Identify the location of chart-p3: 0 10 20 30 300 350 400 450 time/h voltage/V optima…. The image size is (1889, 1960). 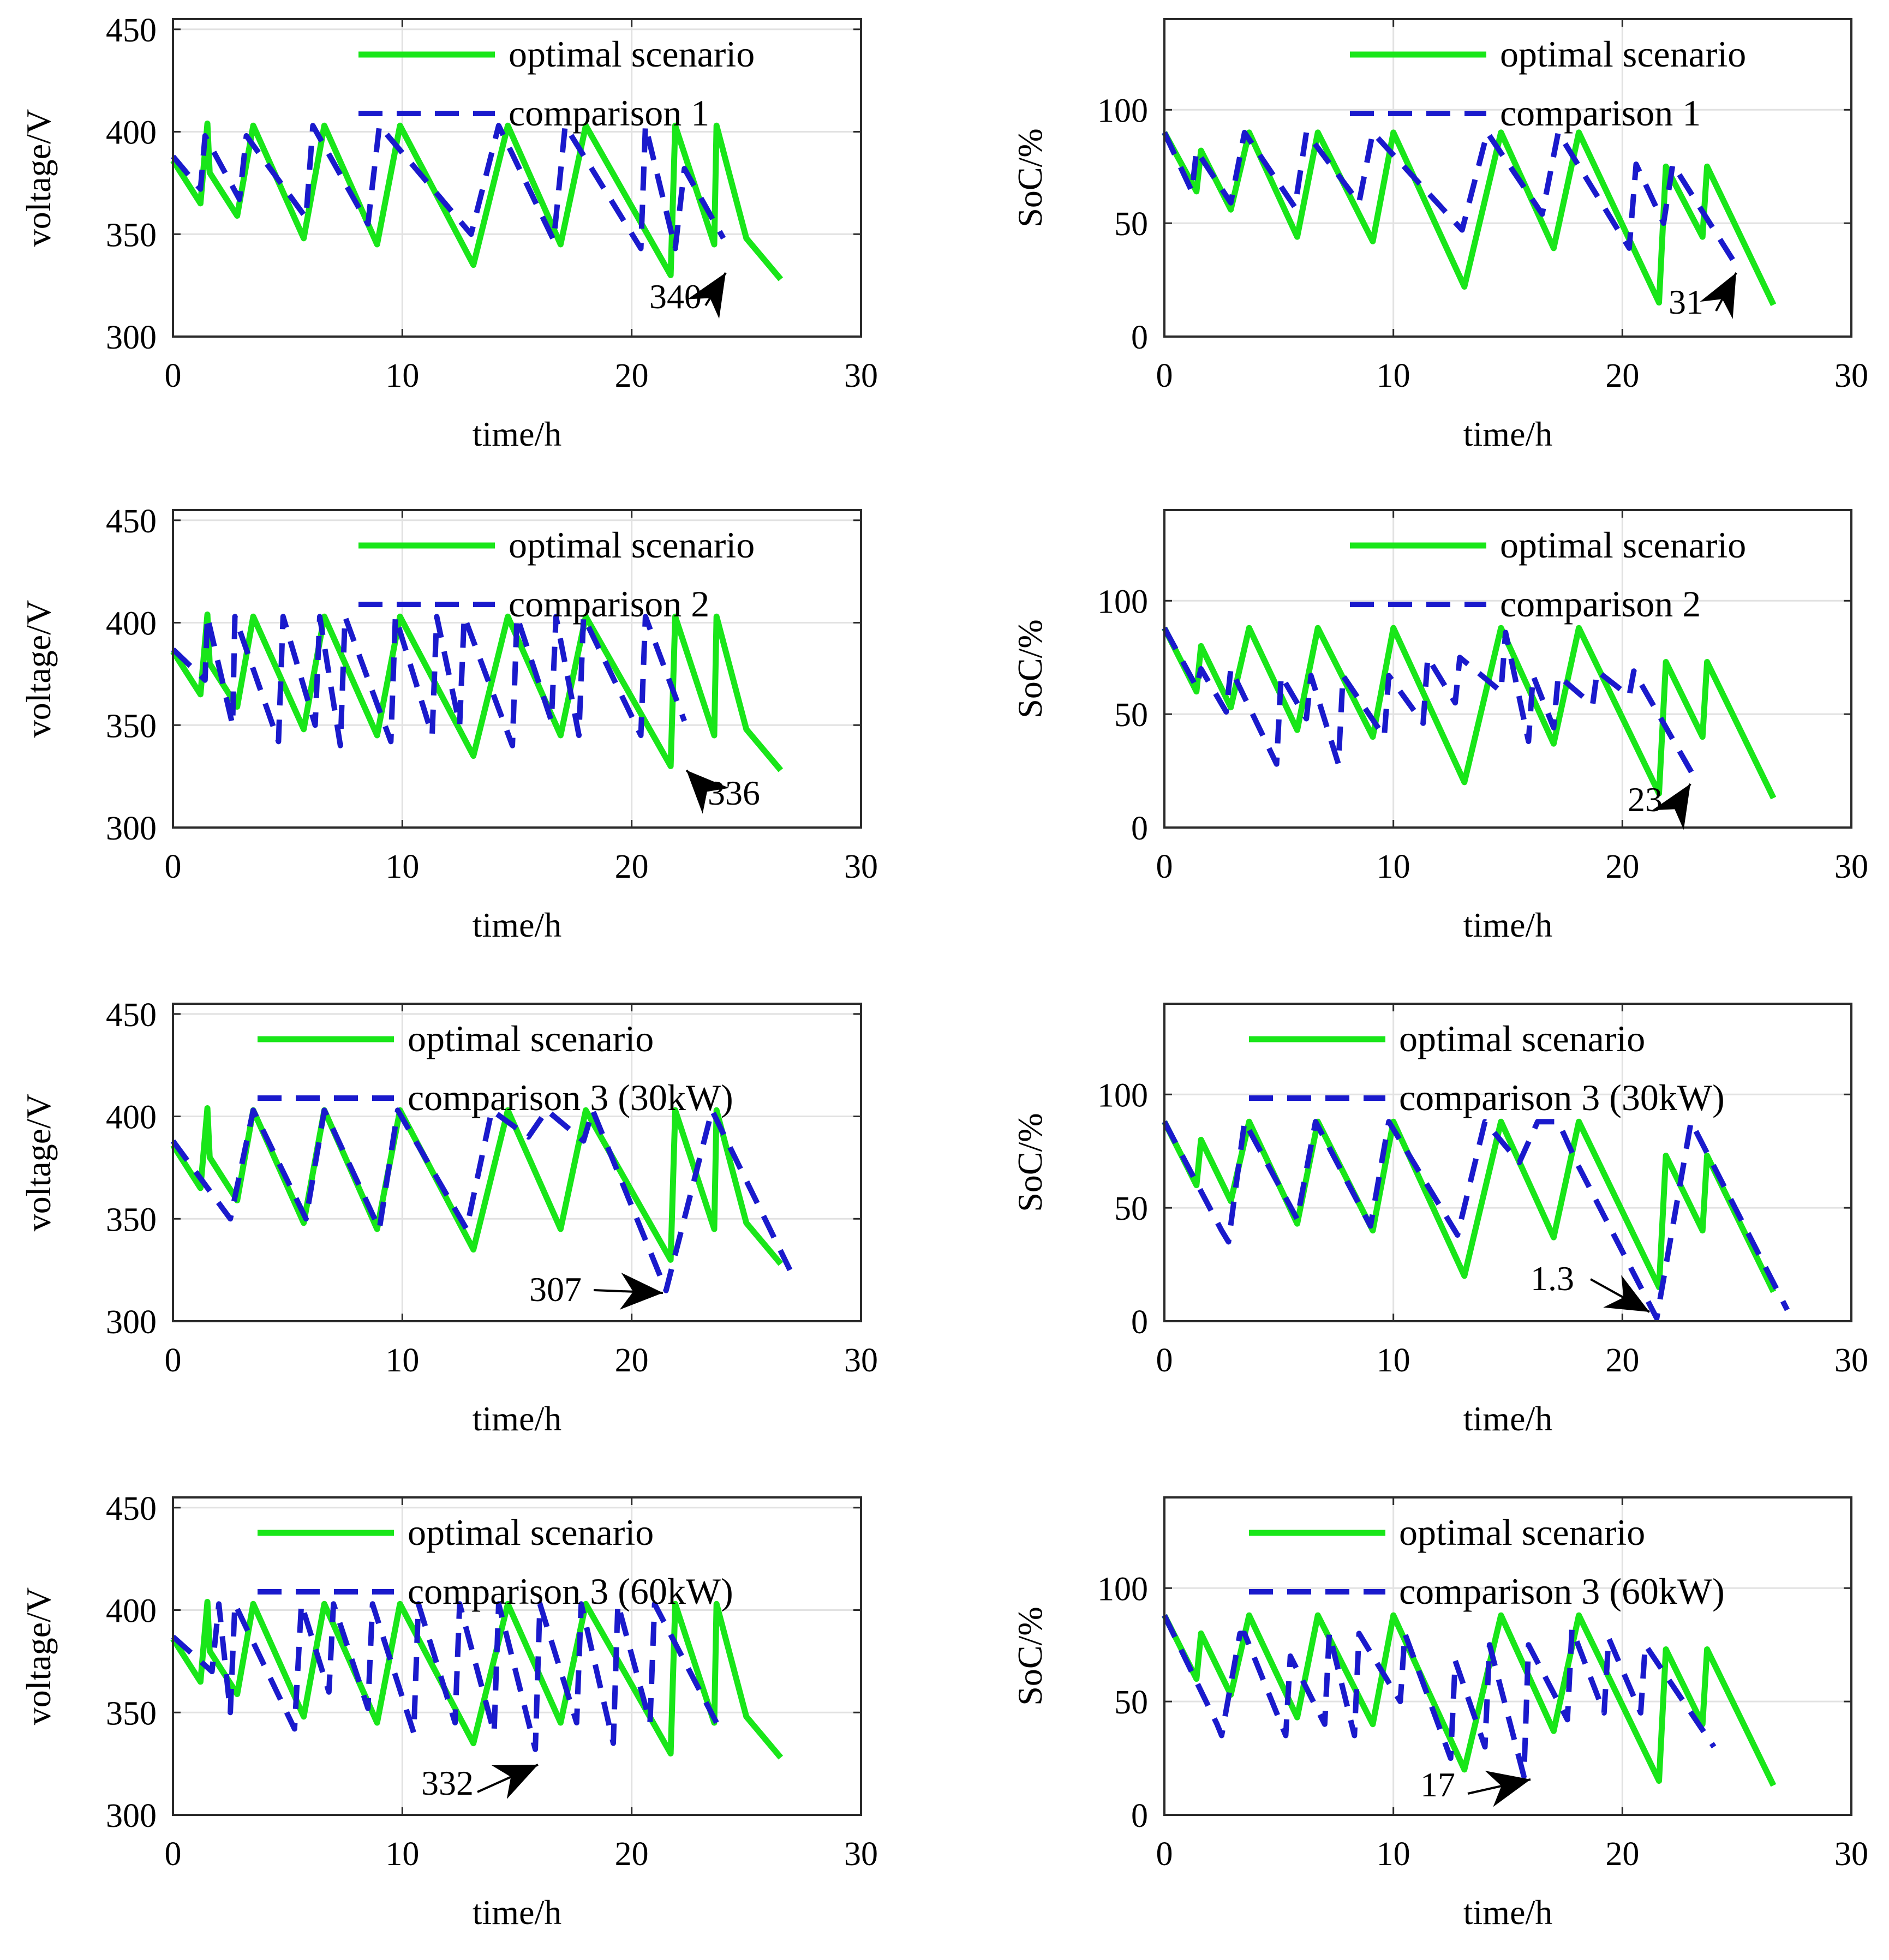
(448, 724).